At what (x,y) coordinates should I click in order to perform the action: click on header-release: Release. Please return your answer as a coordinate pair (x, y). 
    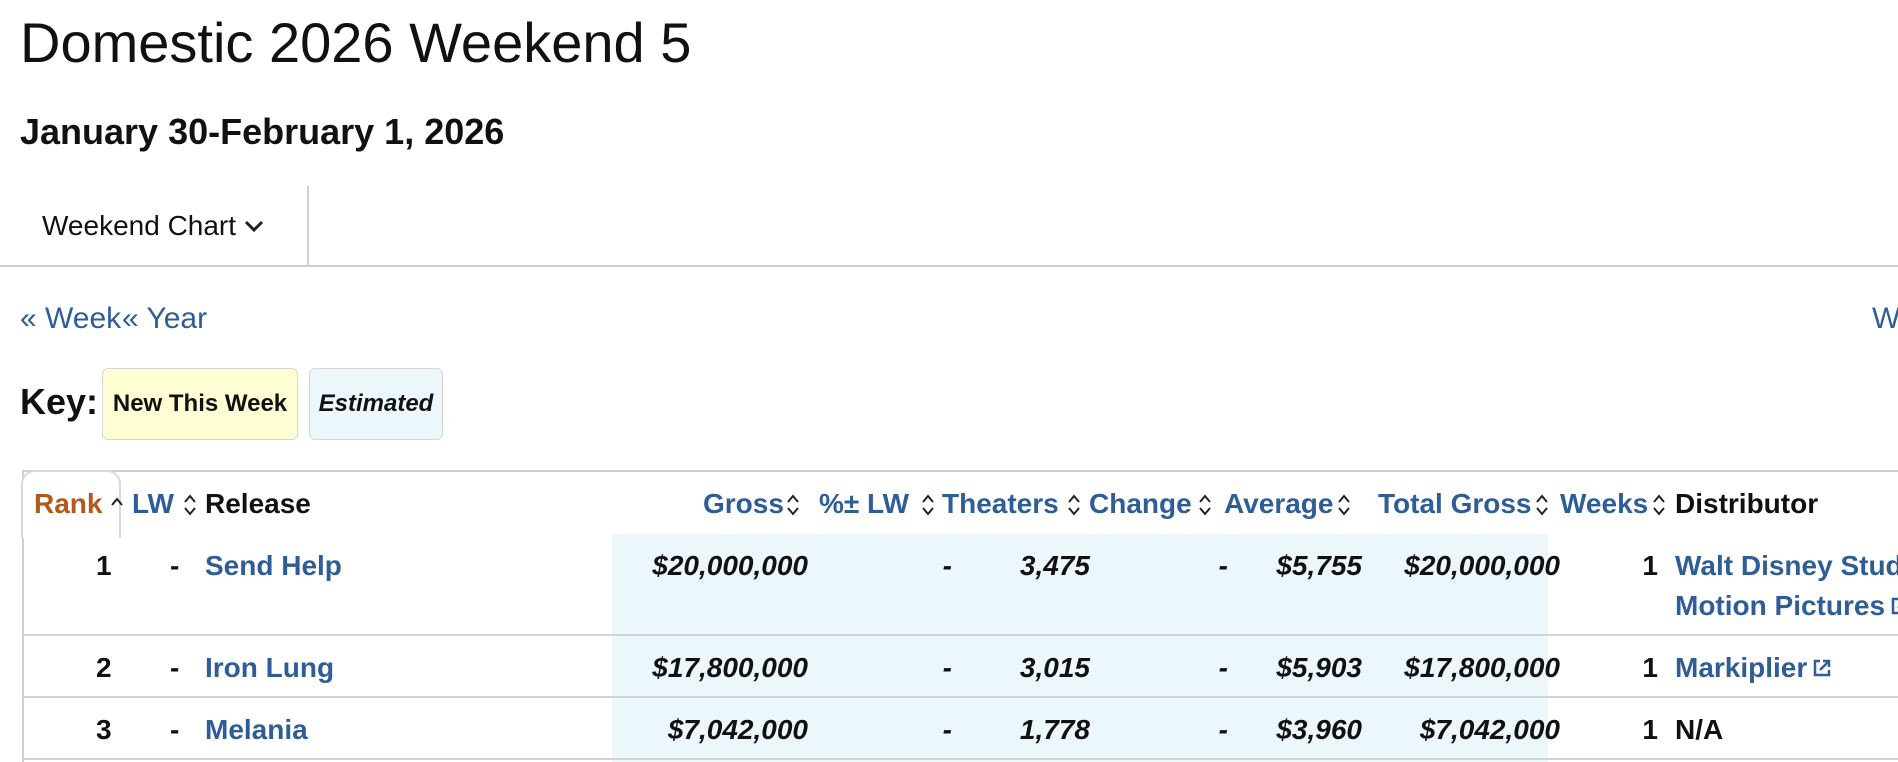
    Looking at the image, I should click on (258, 503).